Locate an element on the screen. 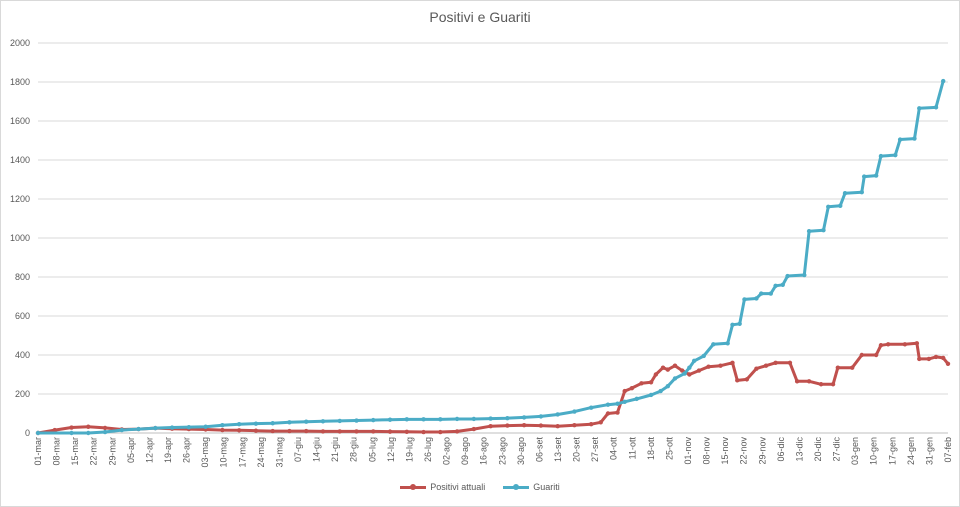  y-tick-label: 600 is located at coordinates (22, 316).